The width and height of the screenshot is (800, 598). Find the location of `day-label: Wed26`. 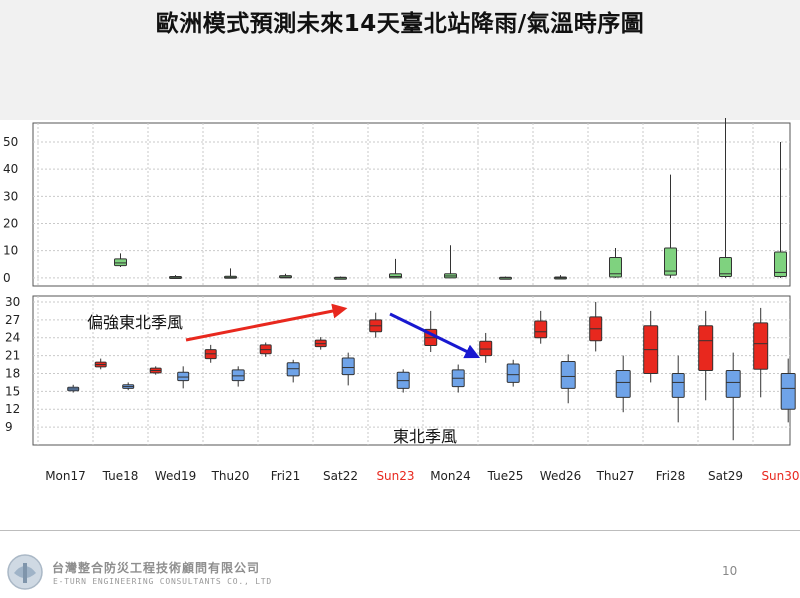

day-label: Wed26 is located at coordinates (560, 476).